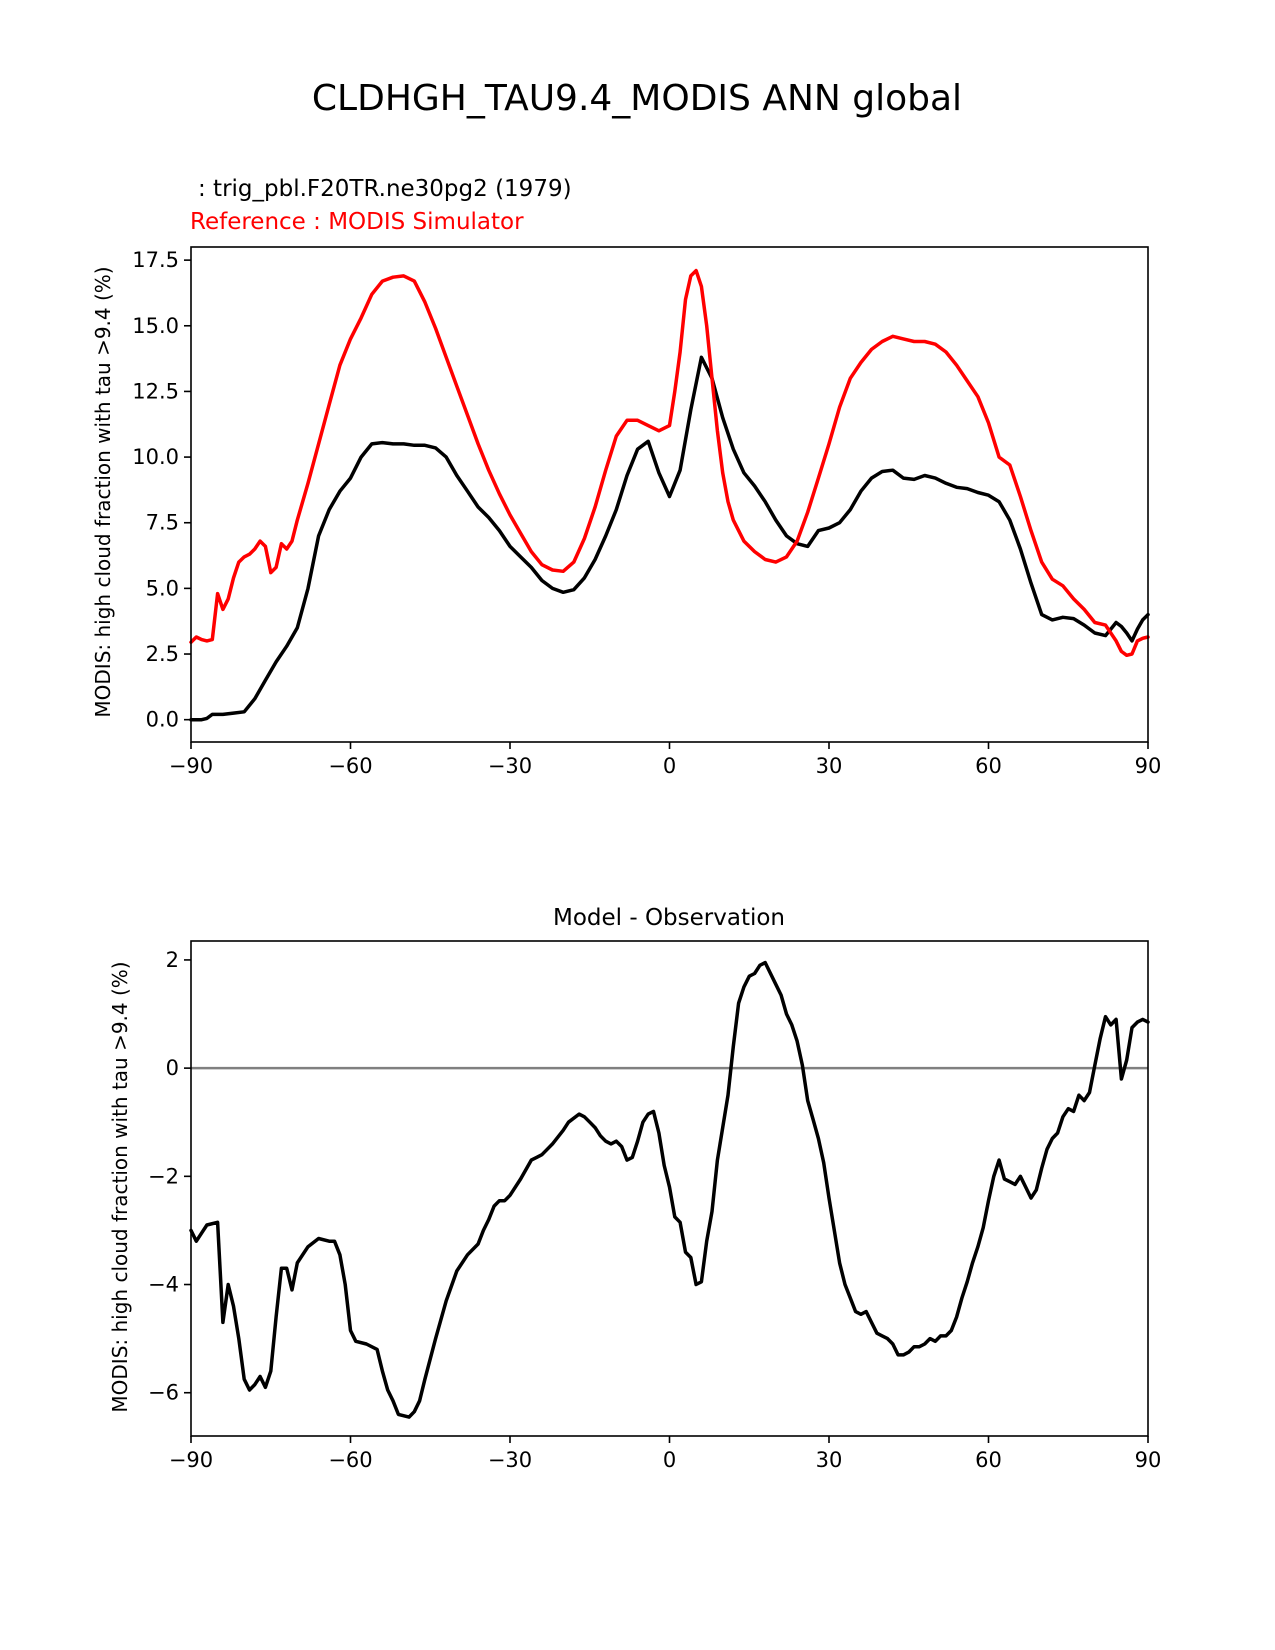 The height and width of the screenshot is (1650, 1275). I want to click on y-tick-label: 10.0, so click(155, 457).